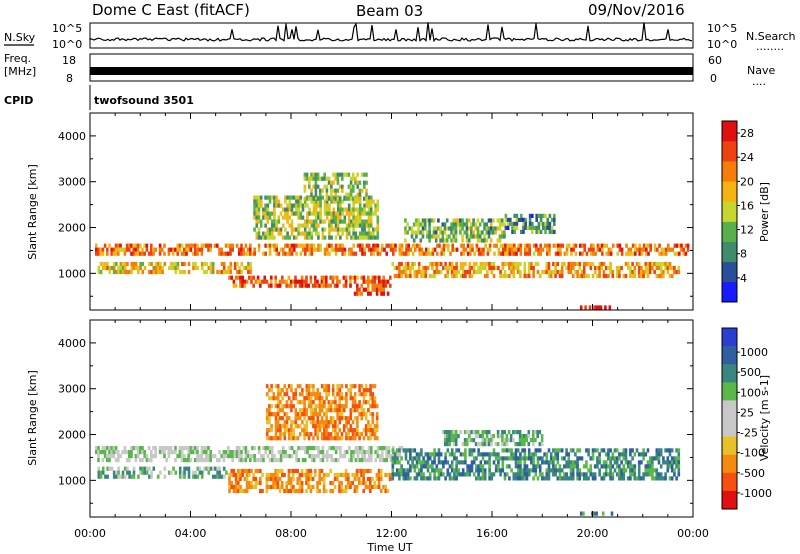 The width and height of the screenshot is (800, 554). Describe the element at coordinates (391, 71) in the screenshot. I see `freq-trace` at that location.